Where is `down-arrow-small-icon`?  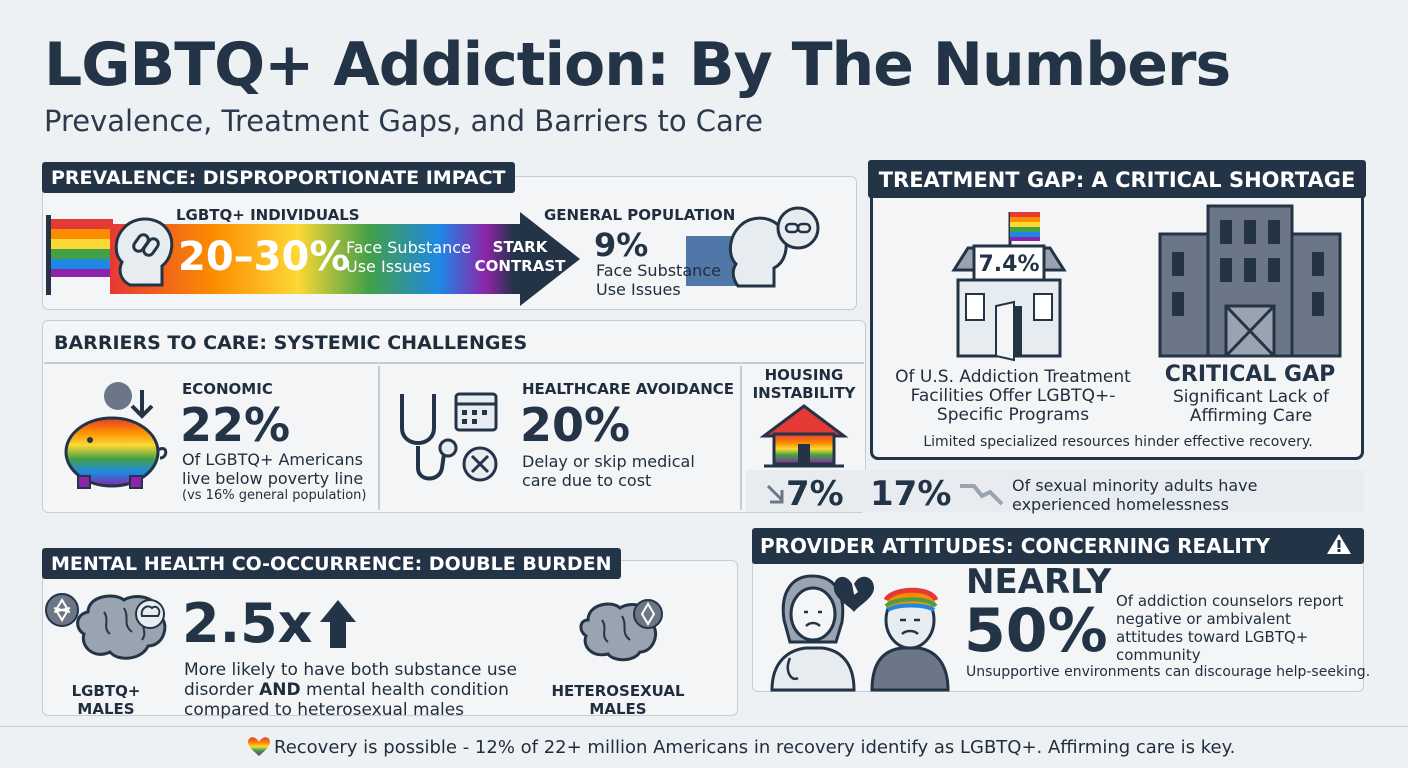
down-arrow-small-icon is located at coordinates (775, 494).